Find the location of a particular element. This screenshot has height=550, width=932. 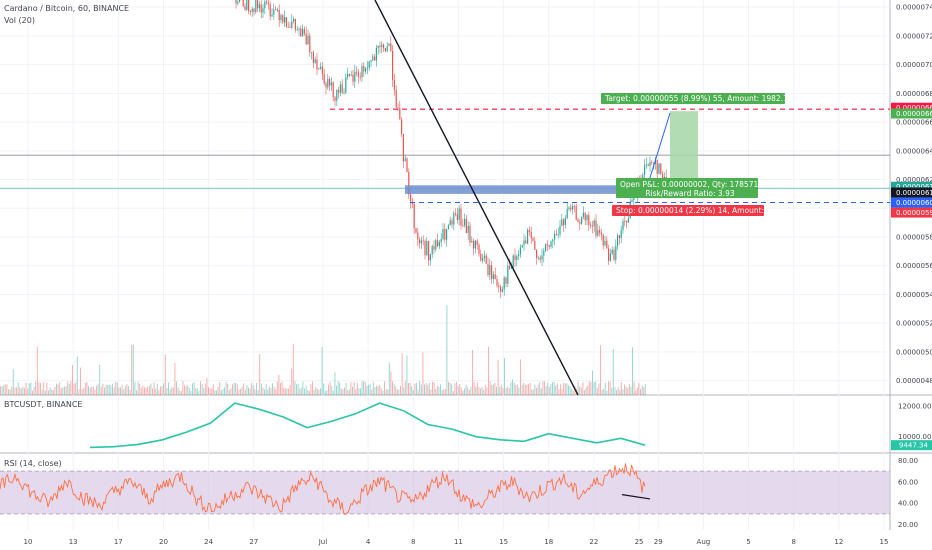

rsi-pane: 80.00 60.00 40.00 20.00 is located at coordinates (459, 493).